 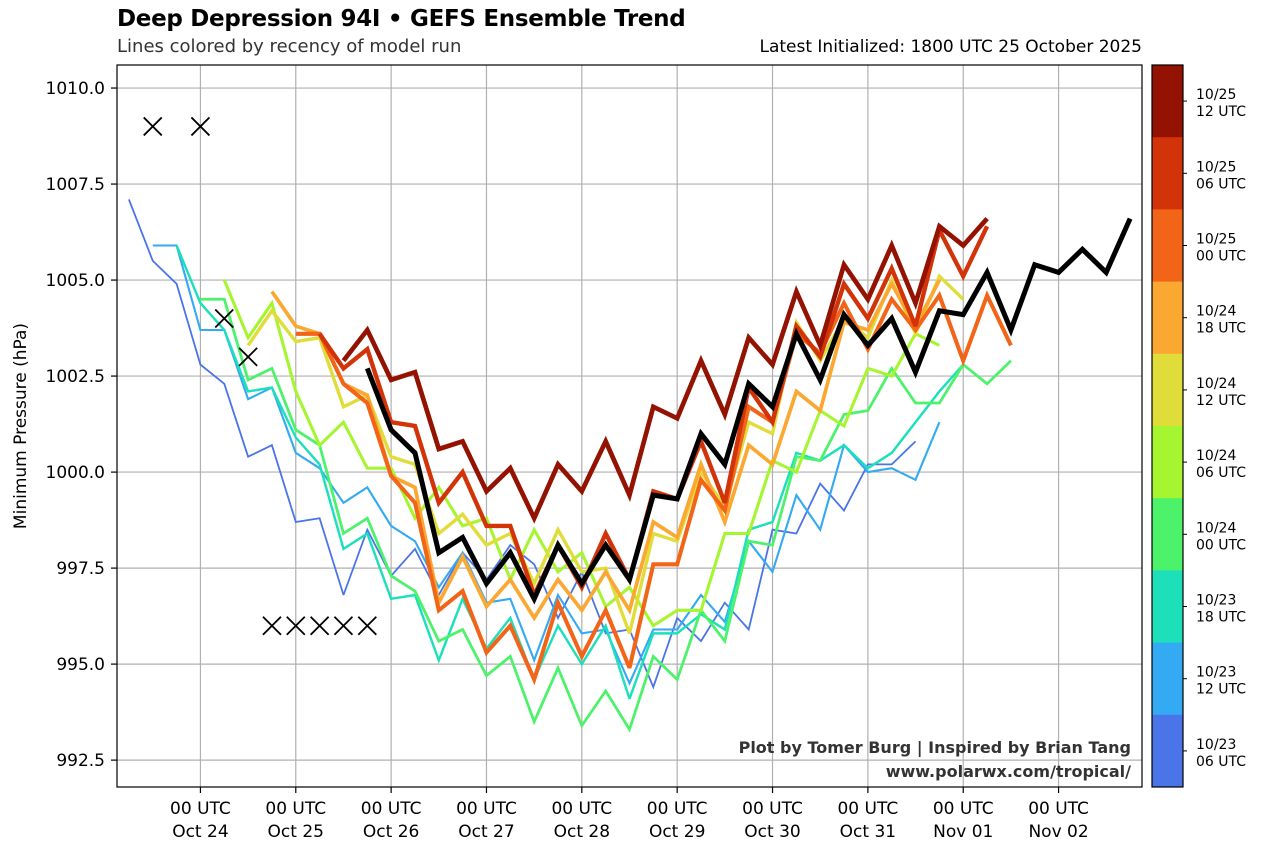 I want to click on x-tick-label-date: Nov 02, so click(x=1058, y=832).